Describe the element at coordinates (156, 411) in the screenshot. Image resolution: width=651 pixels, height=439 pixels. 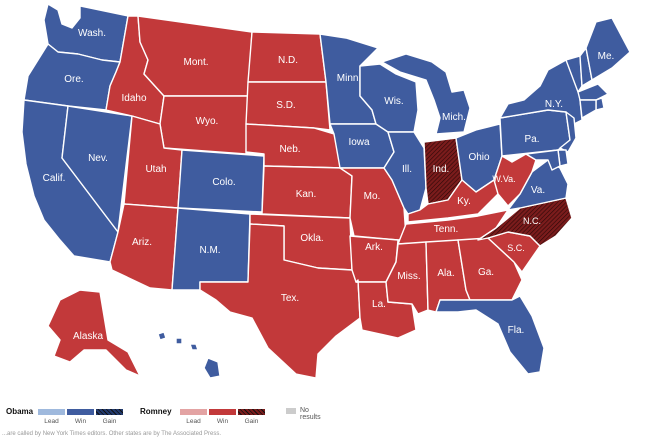
I see `legend-romney-name: Romney` at that location.